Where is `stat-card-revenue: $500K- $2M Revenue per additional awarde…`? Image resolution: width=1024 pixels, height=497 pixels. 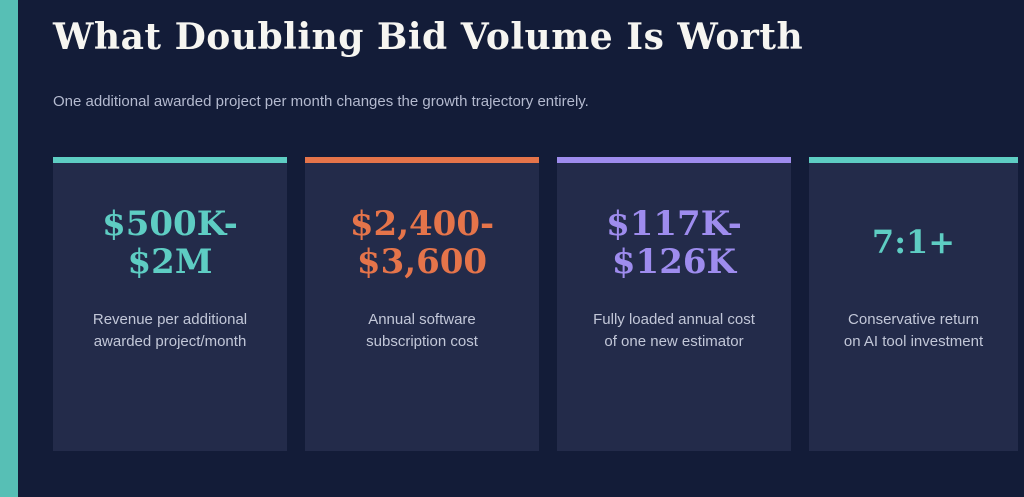 stat-card-revenue: $500K- $2M Revenue per additional awarde… is located at coordinates (170, 303).